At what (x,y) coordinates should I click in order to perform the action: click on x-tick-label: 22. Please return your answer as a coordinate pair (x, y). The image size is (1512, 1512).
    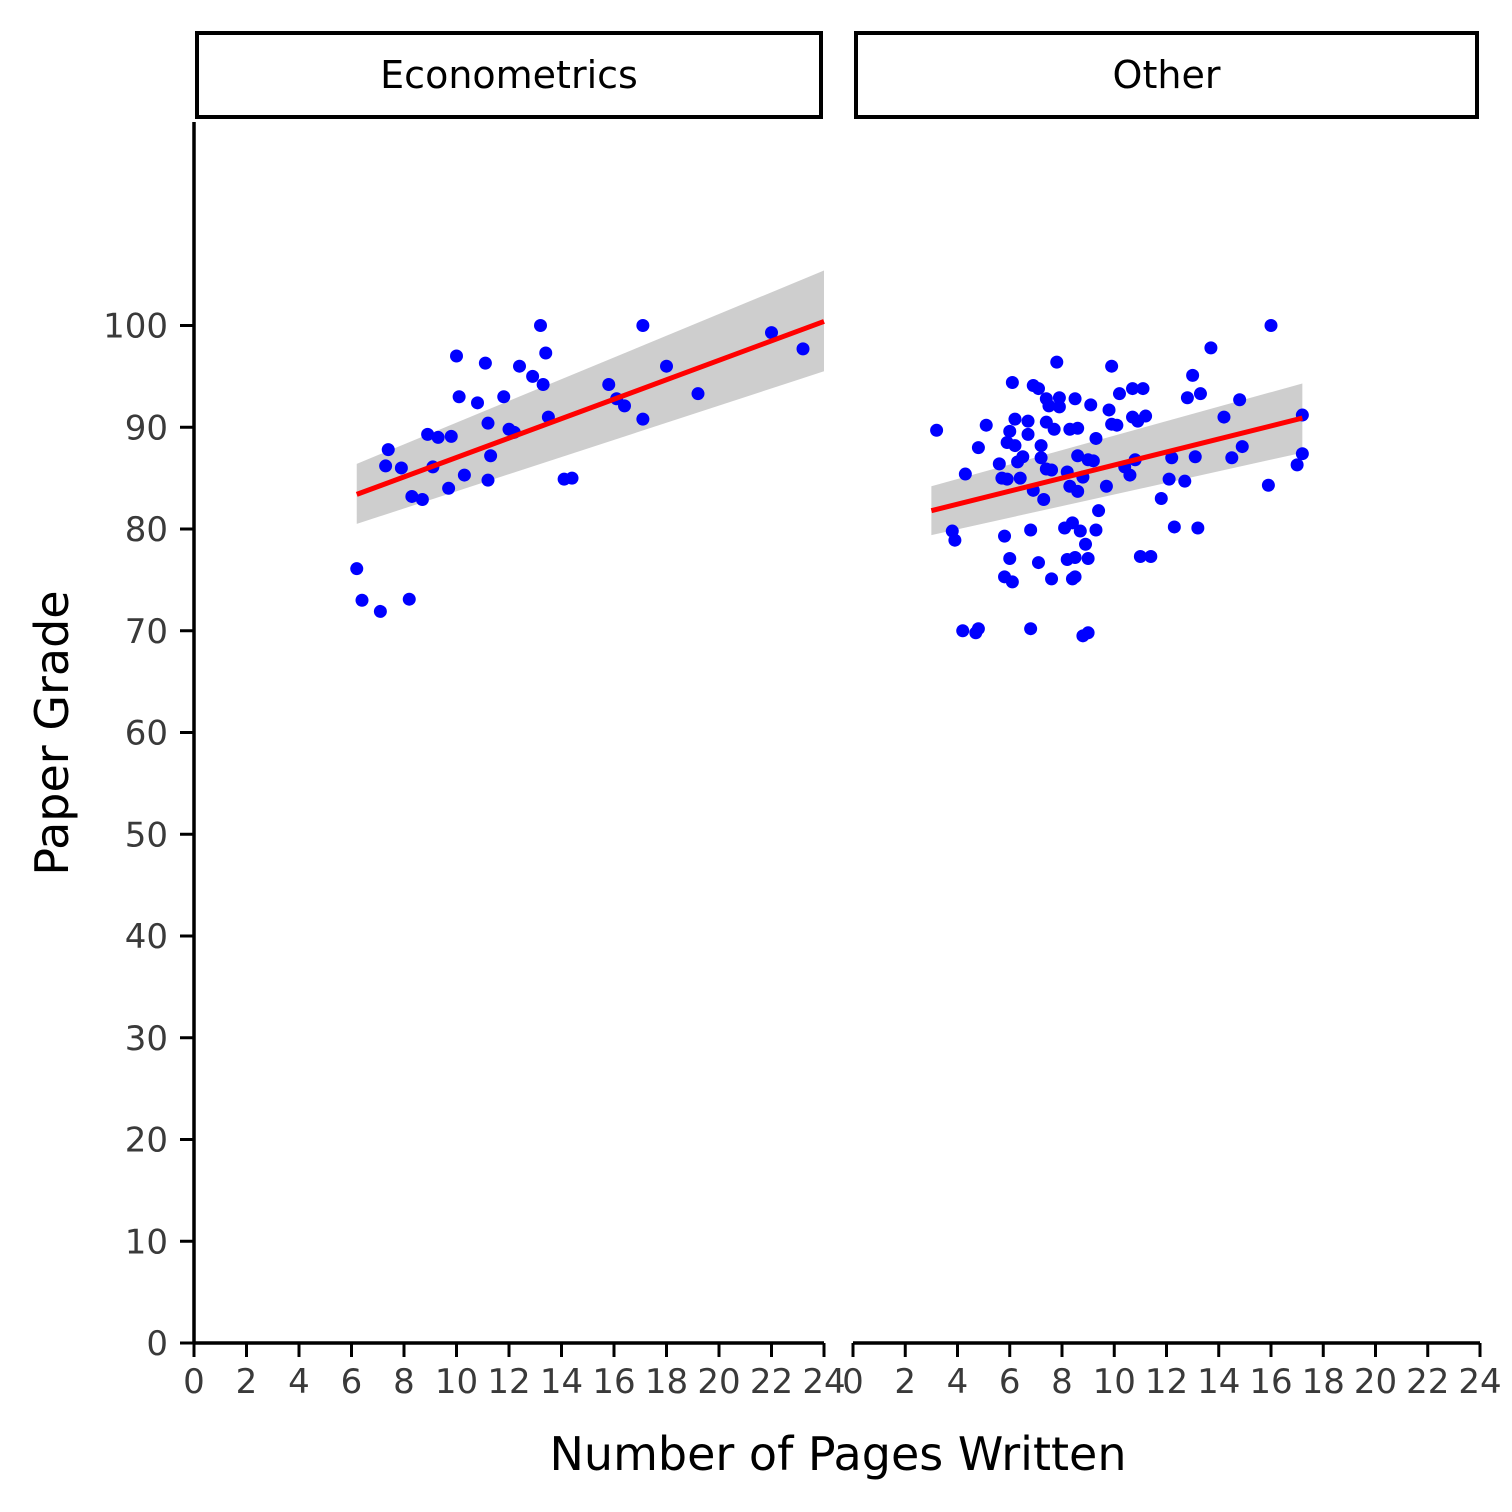
    Looking at the image, I should click on (771, 1382).